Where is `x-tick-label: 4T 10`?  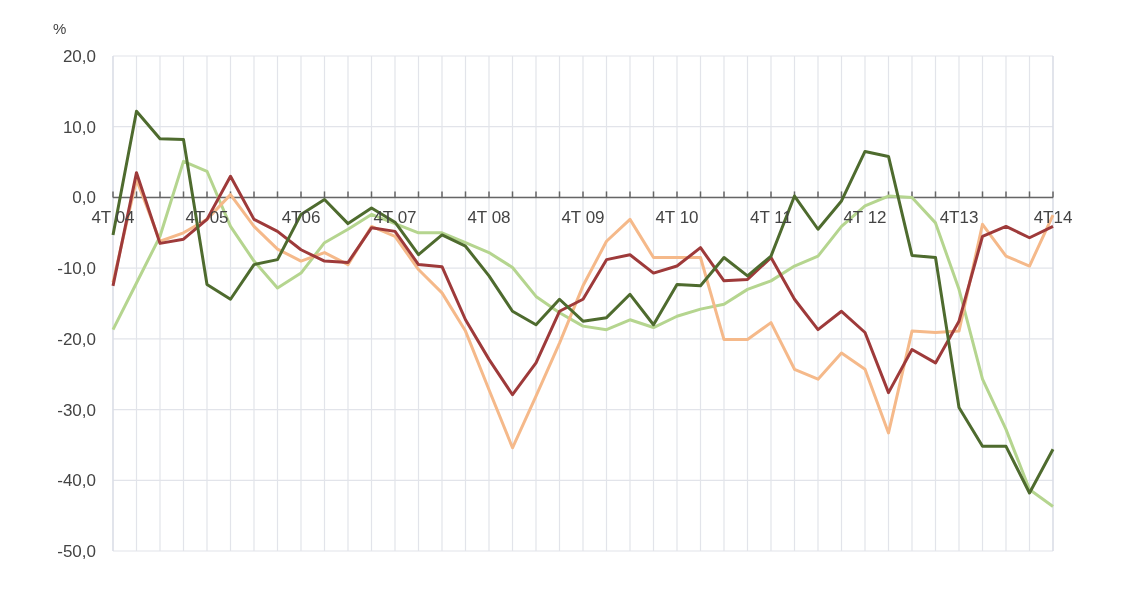
x-tick-label: 4T 10 is located at coordinates (677, 218).